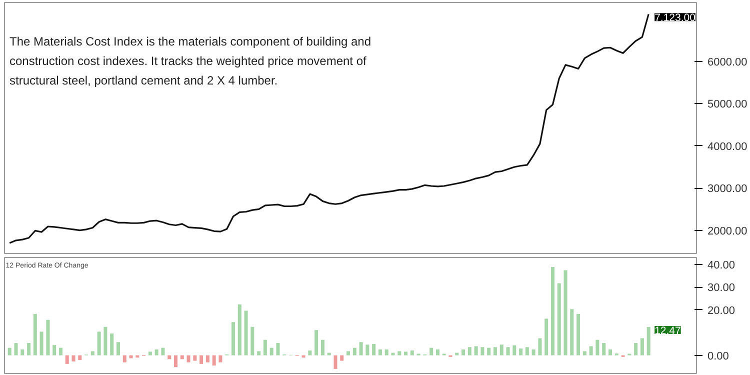  Describe the element at coordinates (718, 356) in the screenshot. I see `y-tick-label: 0.00` at that location.